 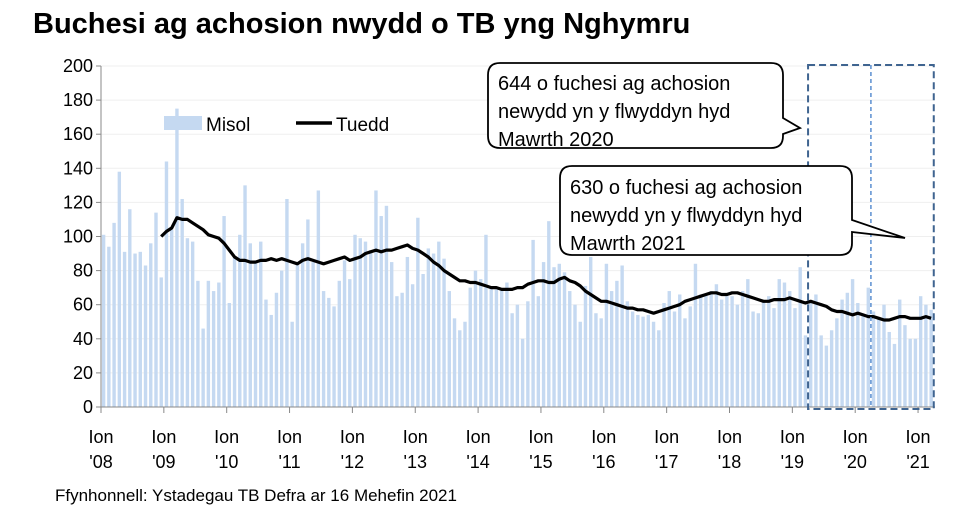 What do you see at coordinates (352, 462) in the screenshot?
I see `x-tick-label: '12` at bounding box center [352, 462].